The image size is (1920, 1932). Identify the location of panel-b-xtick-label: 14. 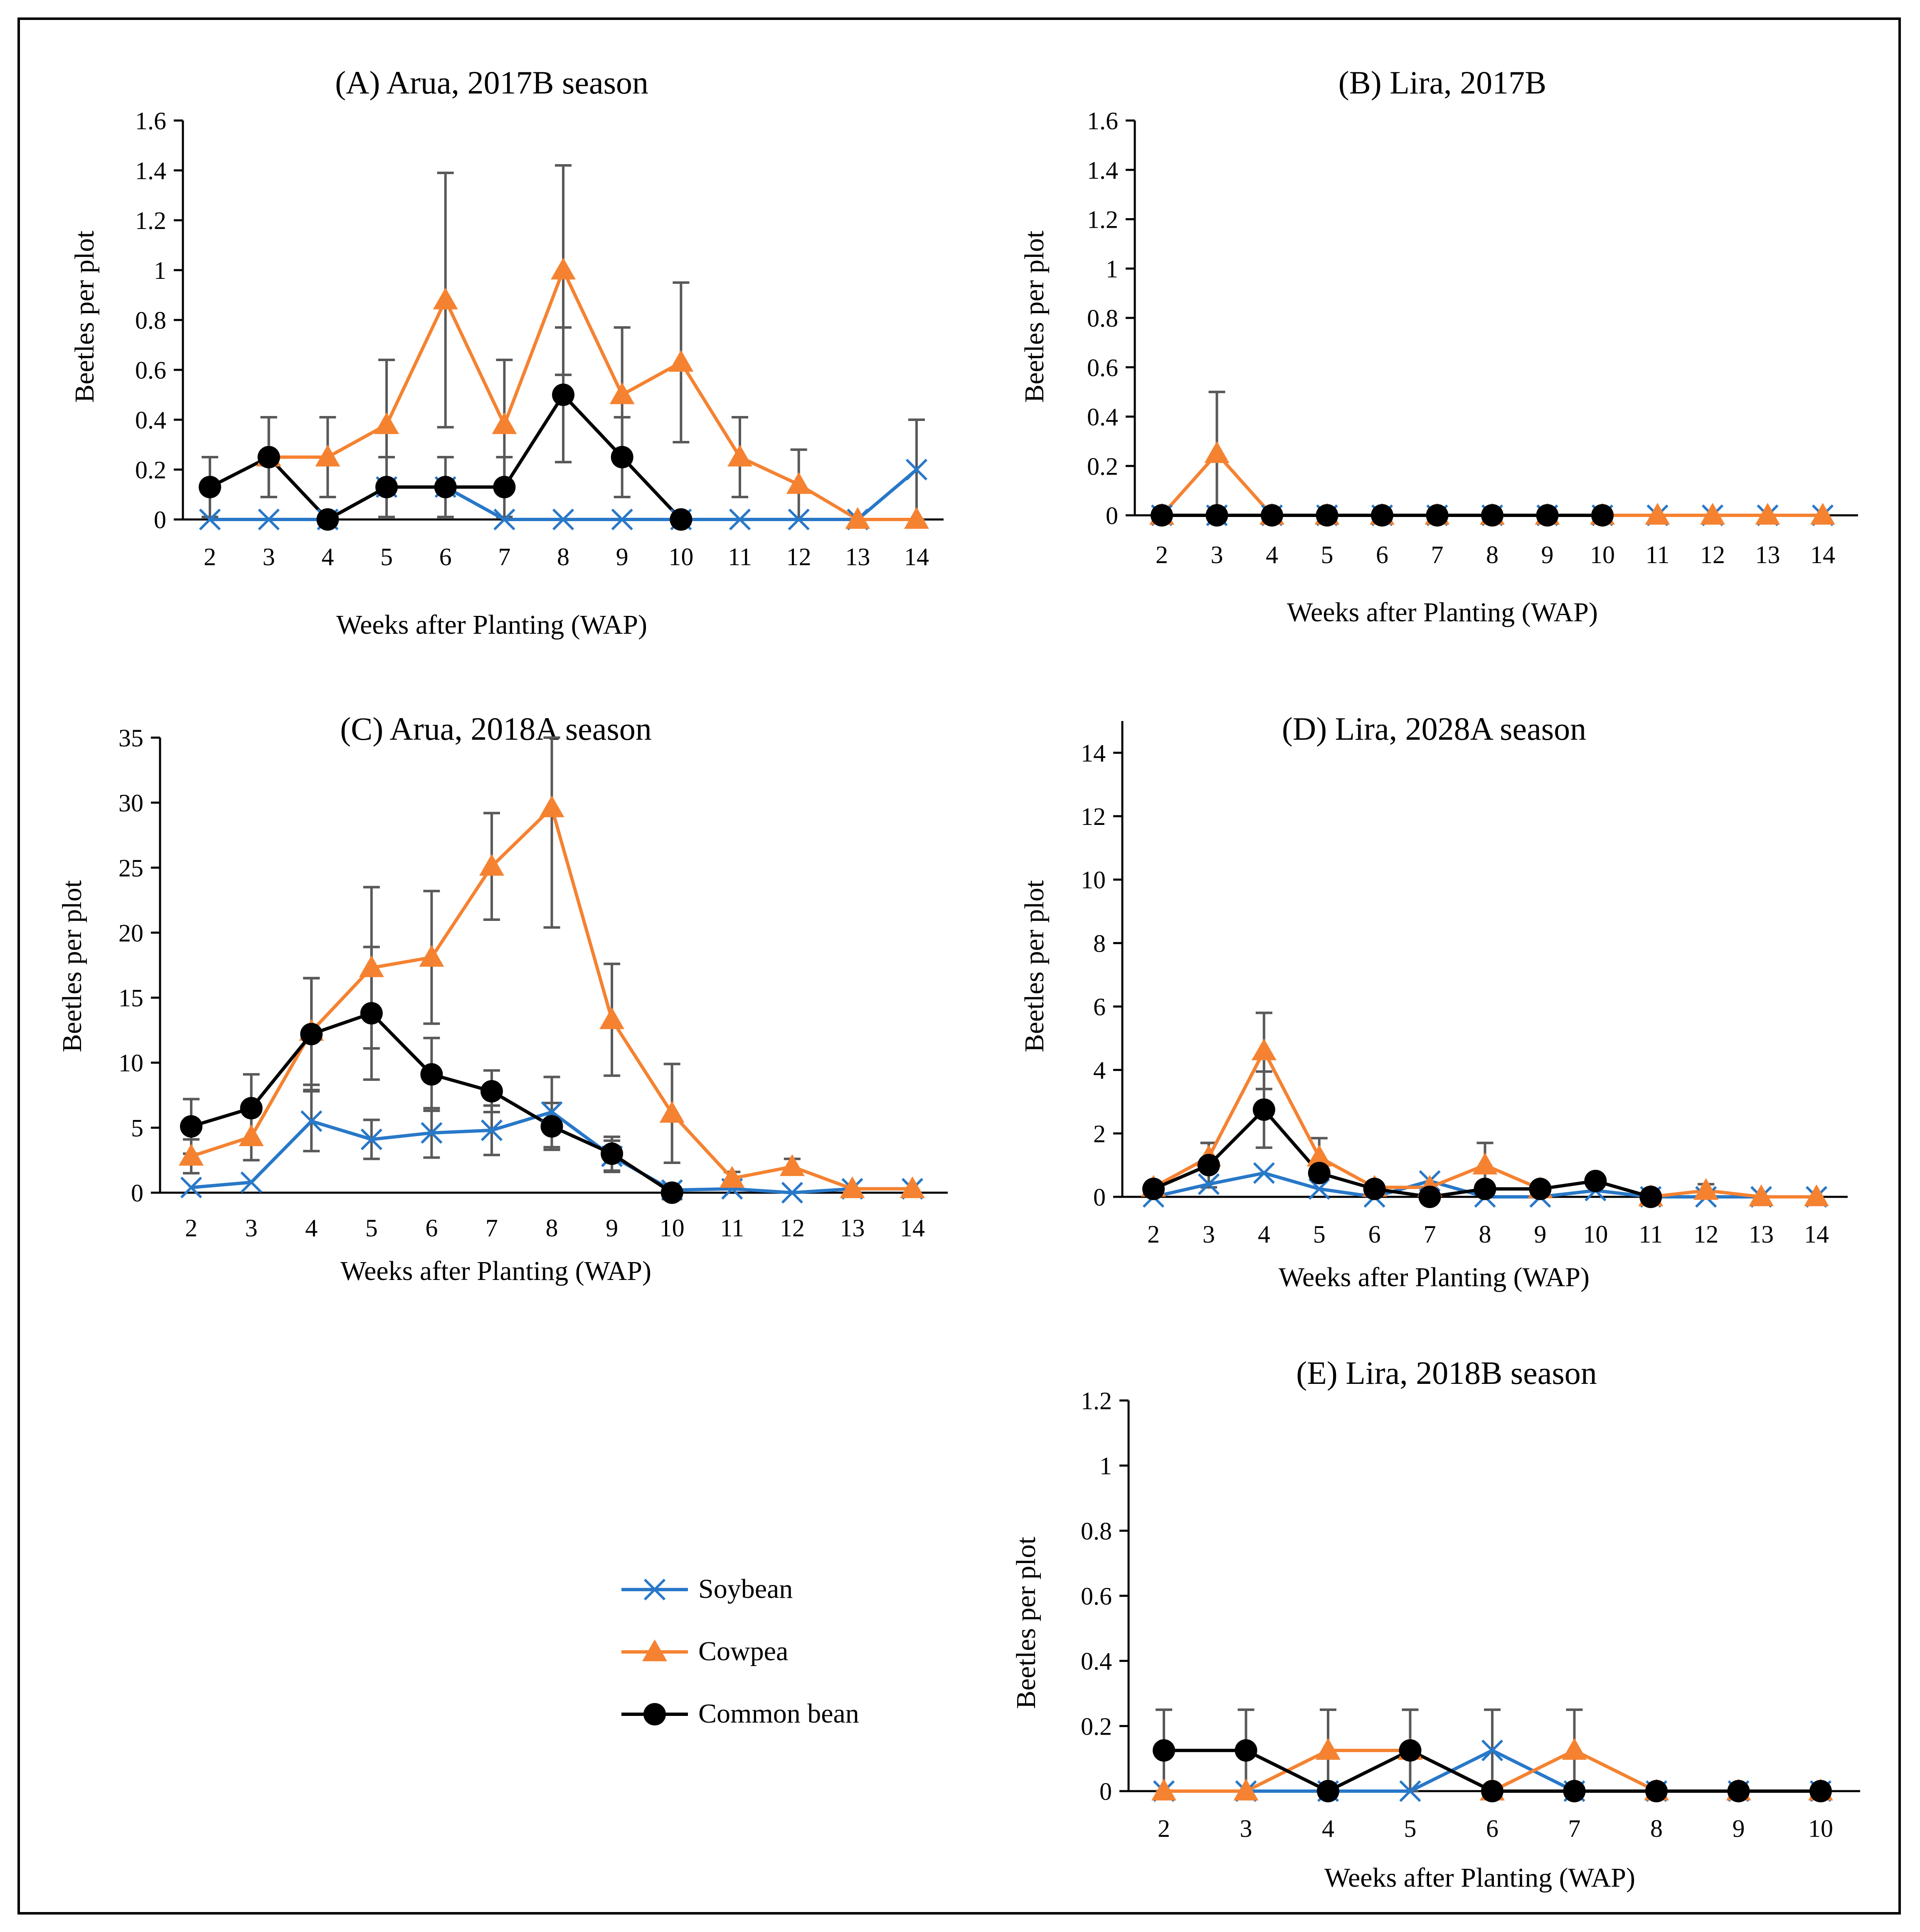
(1822, 555).